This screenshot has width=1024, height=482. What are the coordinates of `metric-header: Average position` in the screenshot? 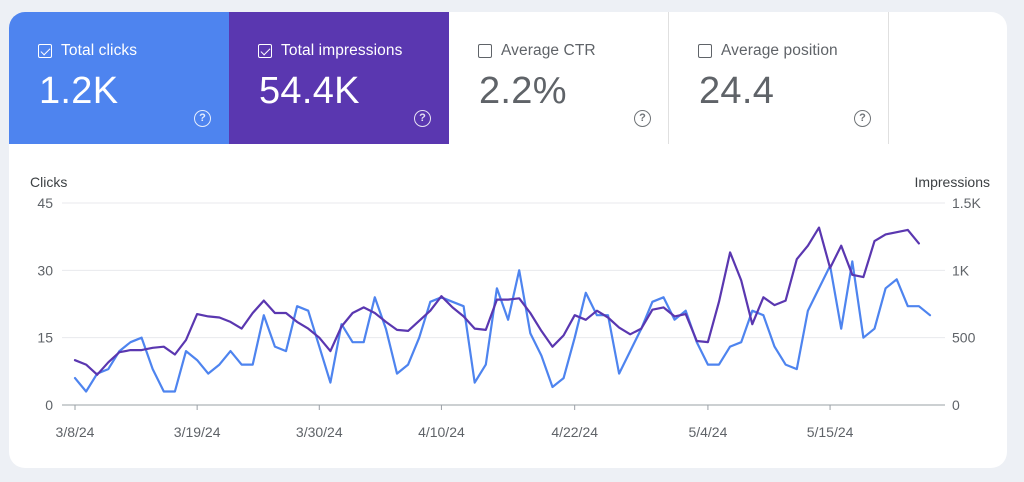 It's located at (768, 51).